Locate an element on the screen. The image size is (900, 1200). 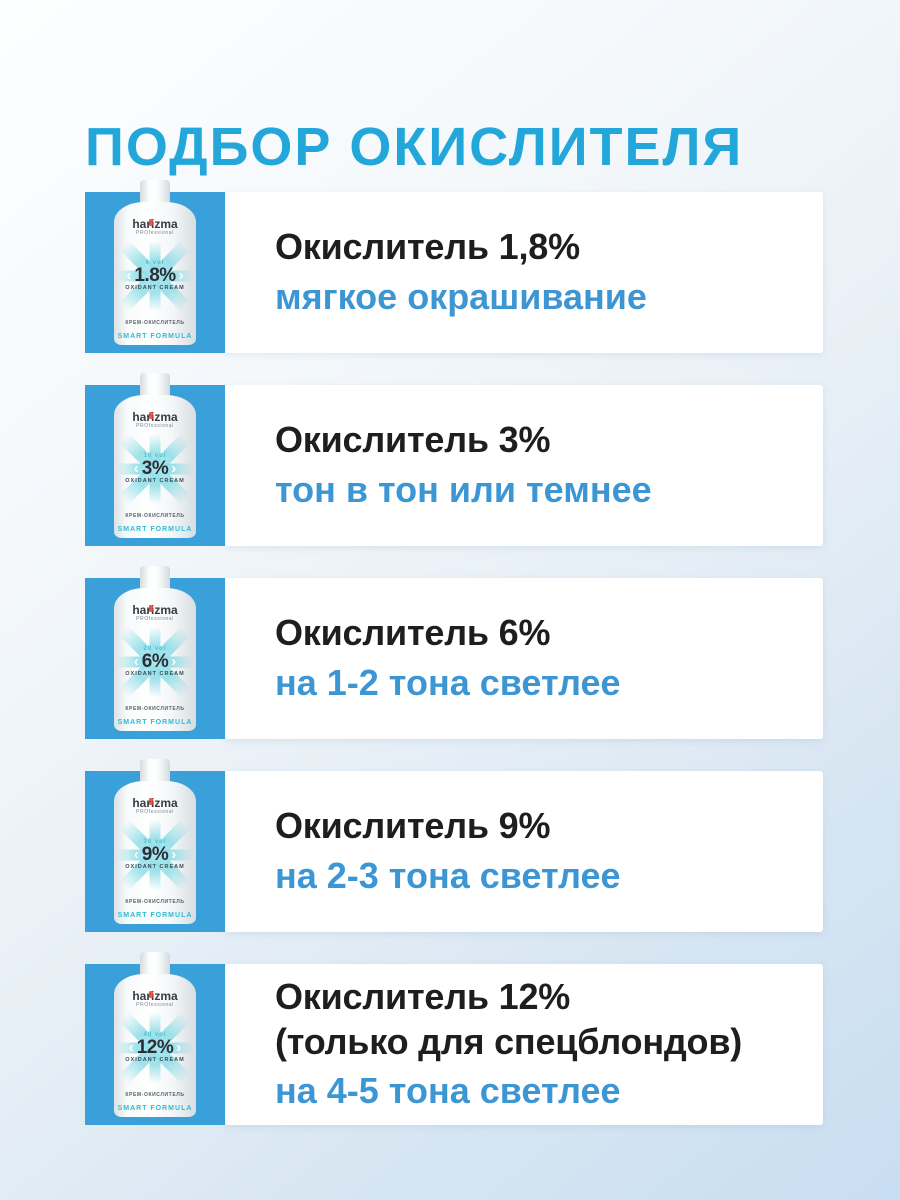
bottle-tile: harizma PROfessional 30 vol ‹ 9% › is located at coordinates (155, 845).